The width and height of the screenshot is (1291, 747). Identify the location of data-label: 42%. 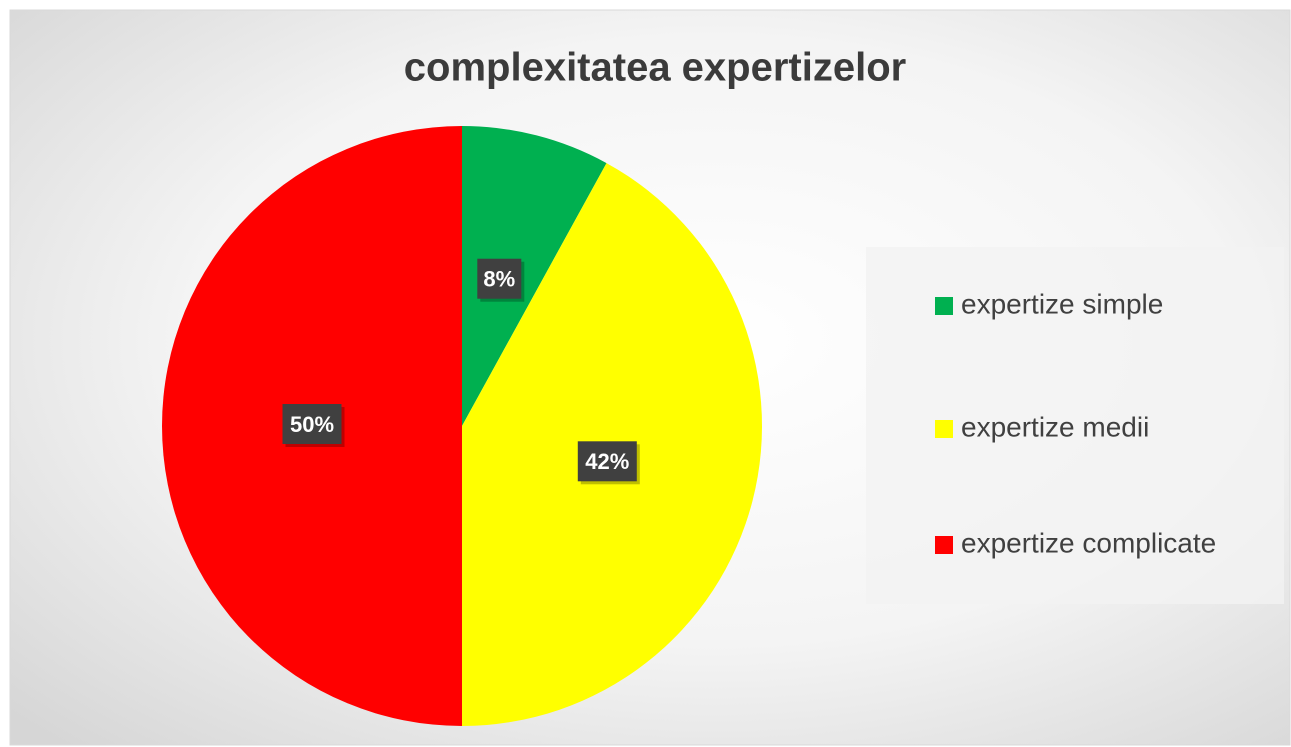
(607, 461).